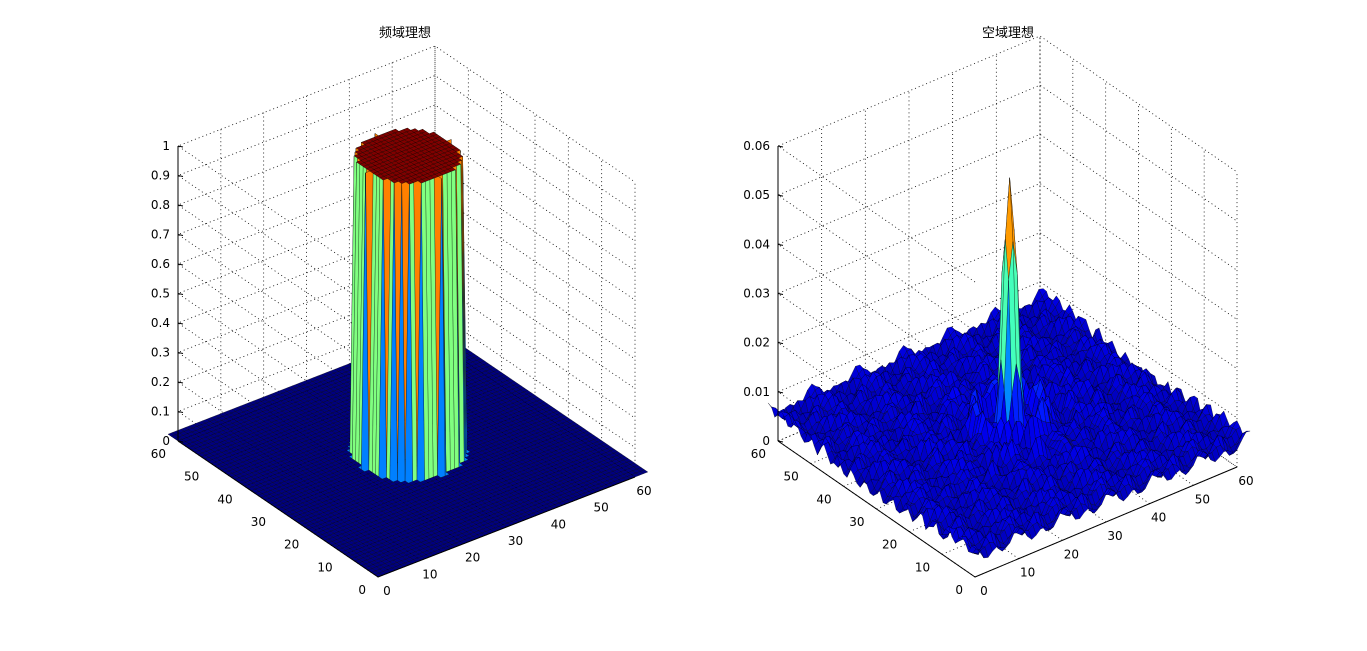 The image size is (1367, 651). What do you see at coordinates (160, 235) in the screenshot?
I see `z-tick-label: 0.7` at bounding box center [160, 235].